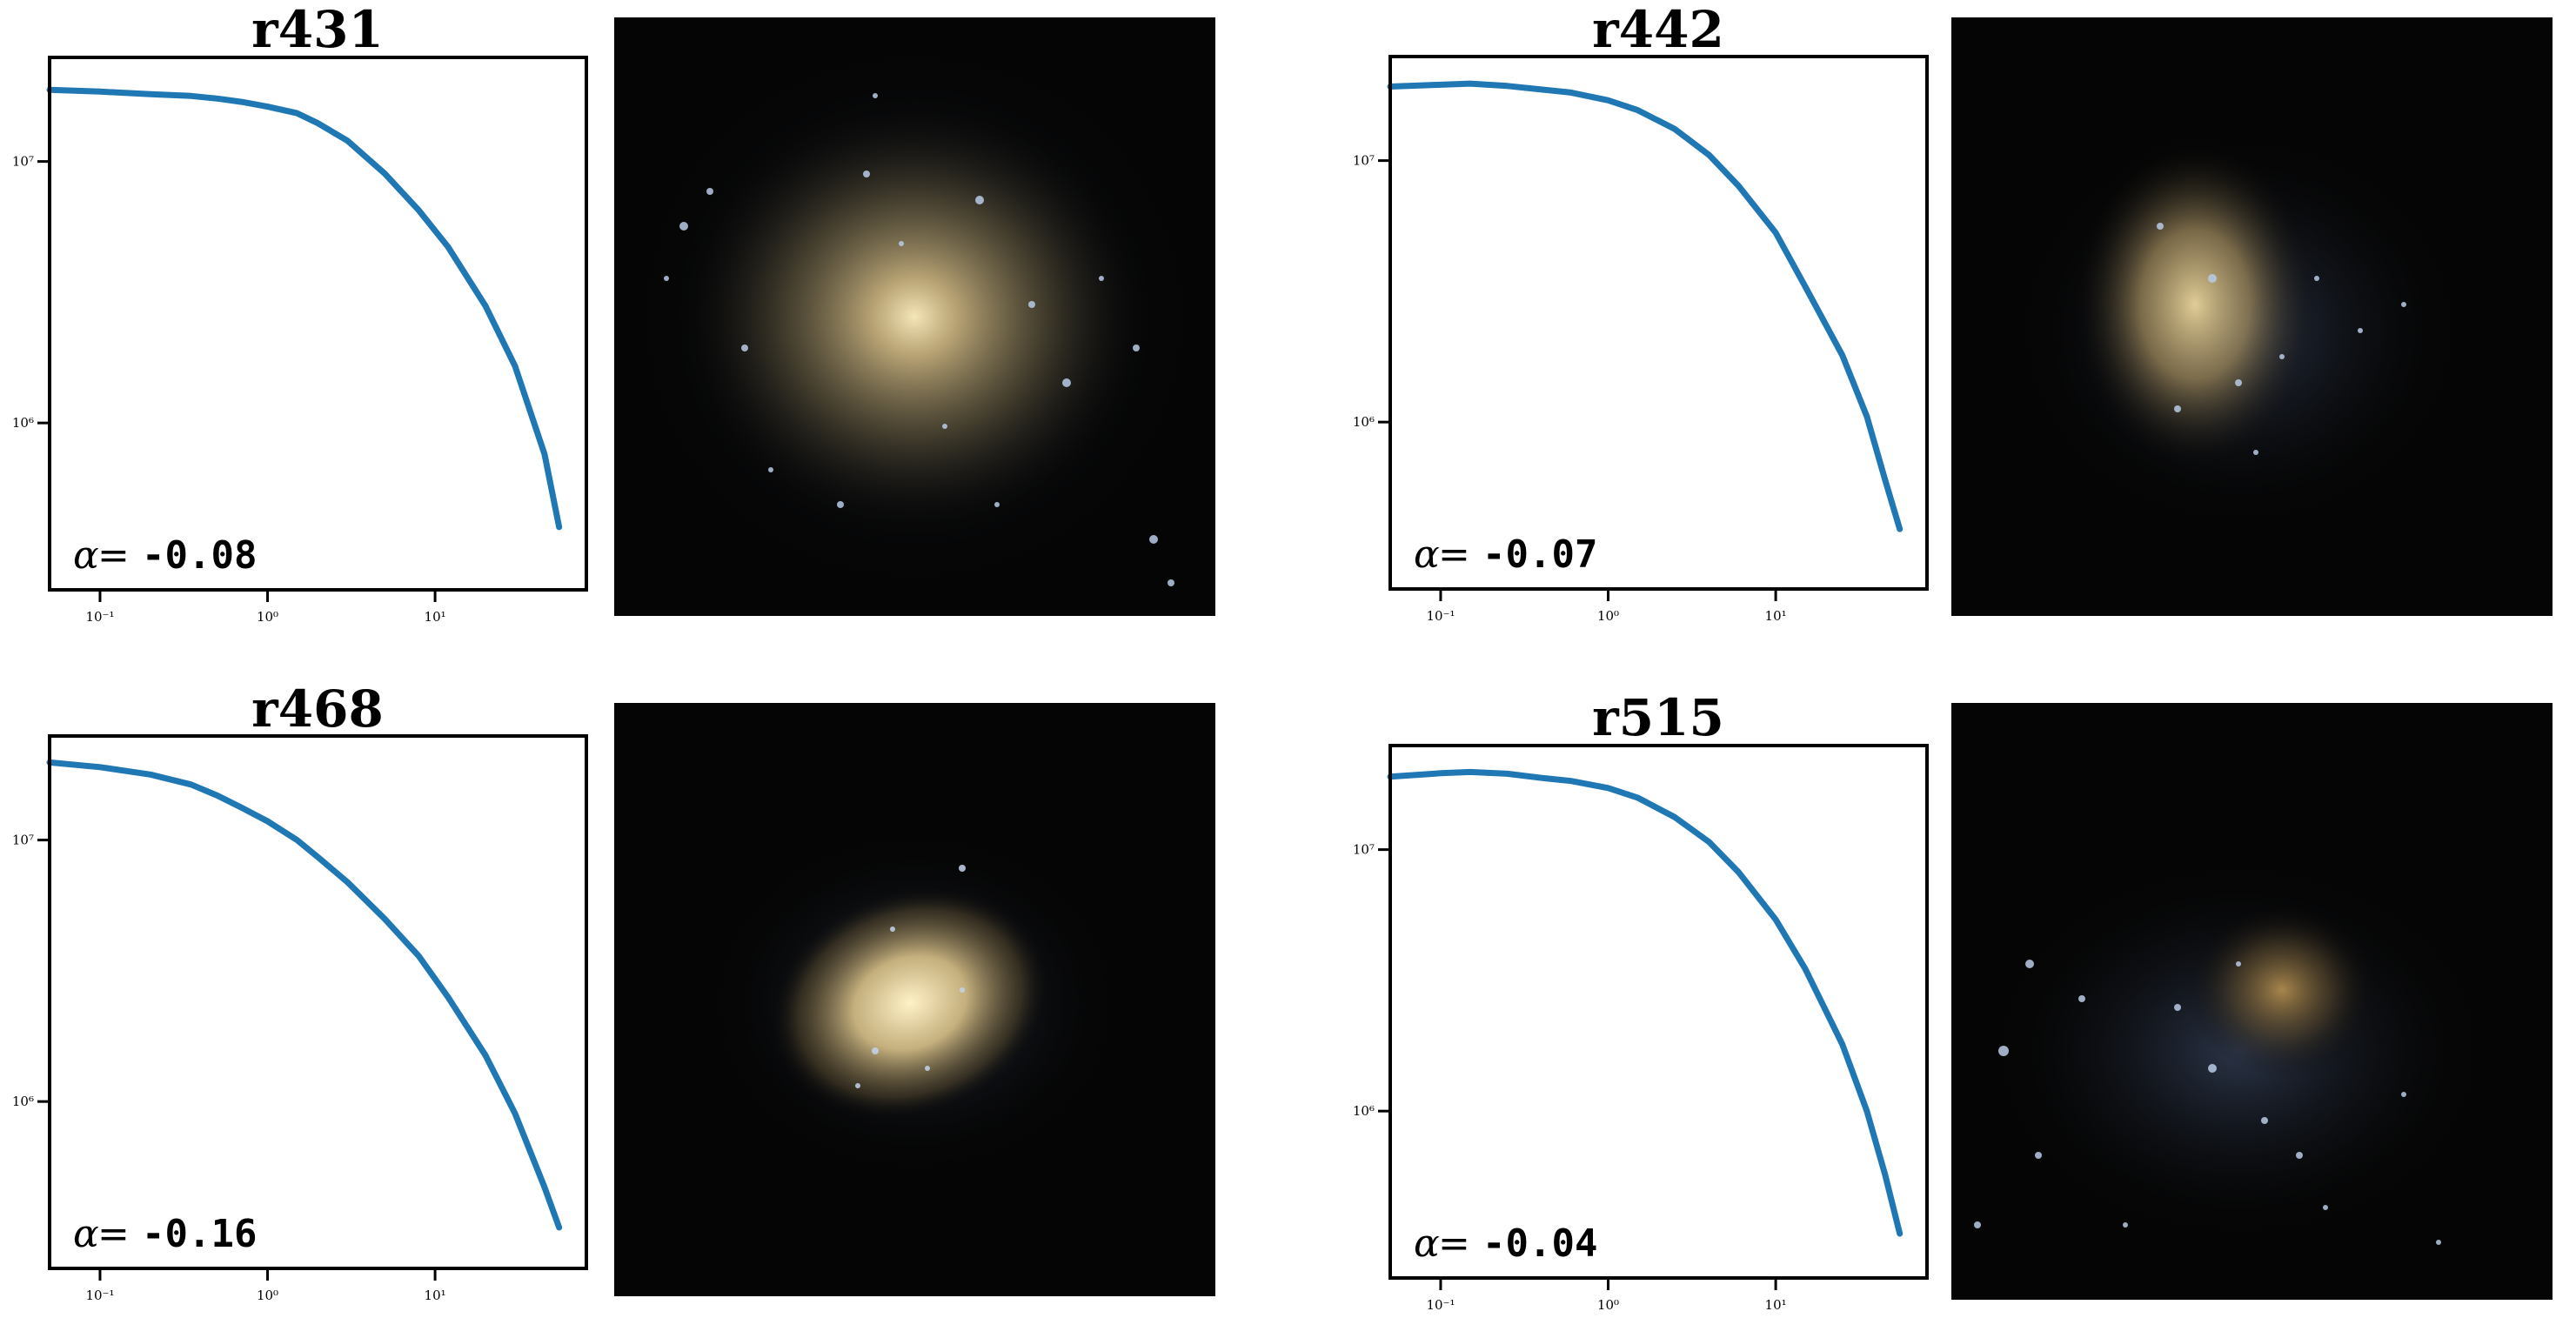 The image size is (2576, 1318). I want to click on alpha-annotation: α = -0.08, so click(165, 555).